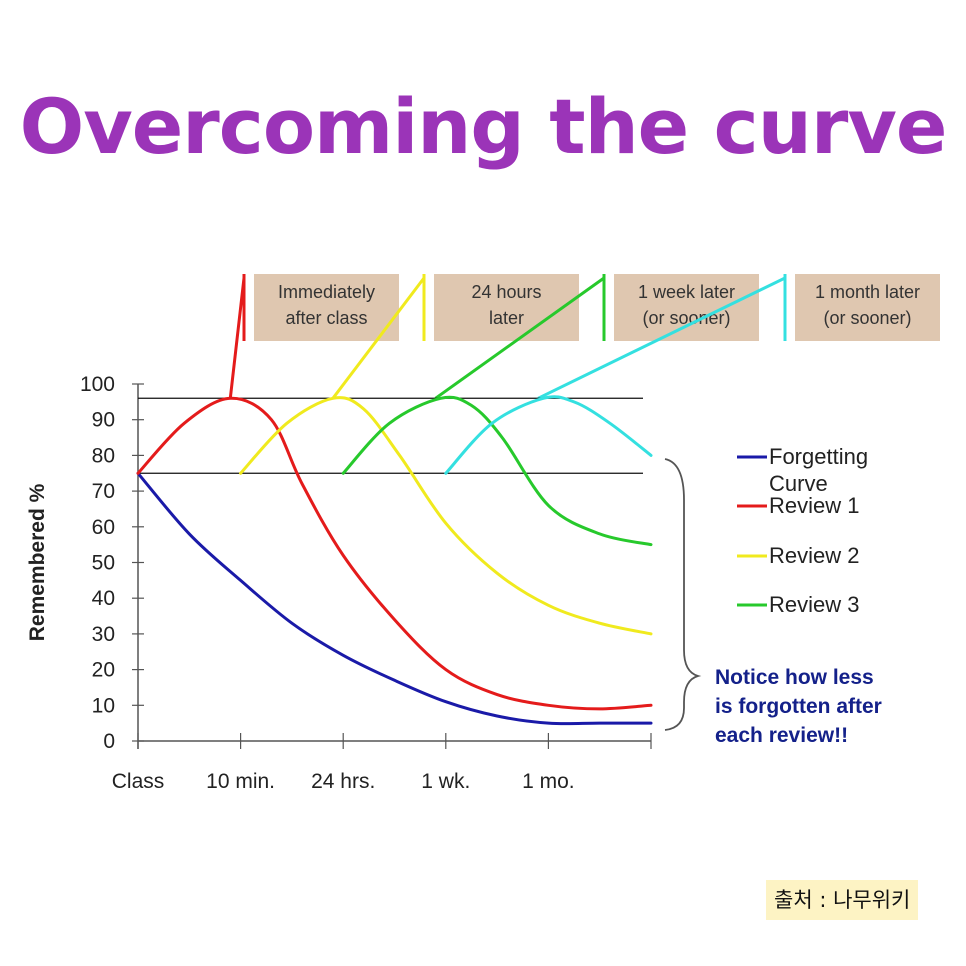  I want to click on time-box-label: after class, so click(326, 318).